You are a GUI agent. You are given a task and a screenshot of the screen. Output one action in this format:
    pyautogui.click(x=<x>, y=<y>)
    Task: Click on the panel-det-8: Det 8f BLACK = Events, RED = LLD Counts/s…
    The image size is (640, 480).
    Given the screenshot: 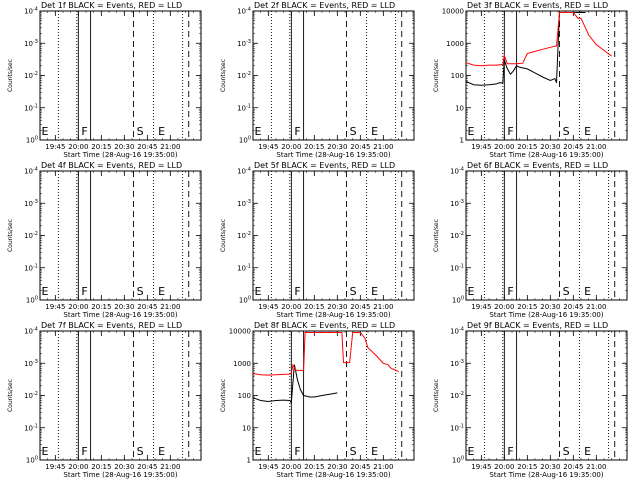 What is the action you would take?
    pyautogui.click(x=317, y=400)
    